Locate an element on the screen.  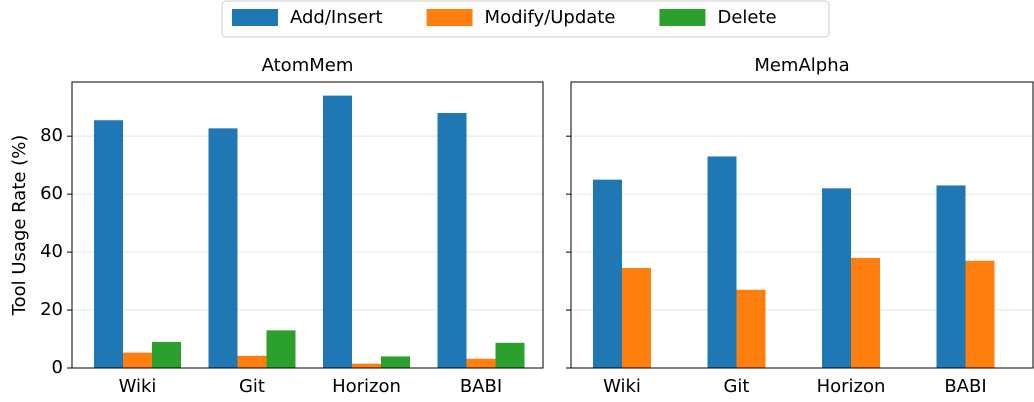
legend-label: Add/Insert is located at coordinates (336, 17).